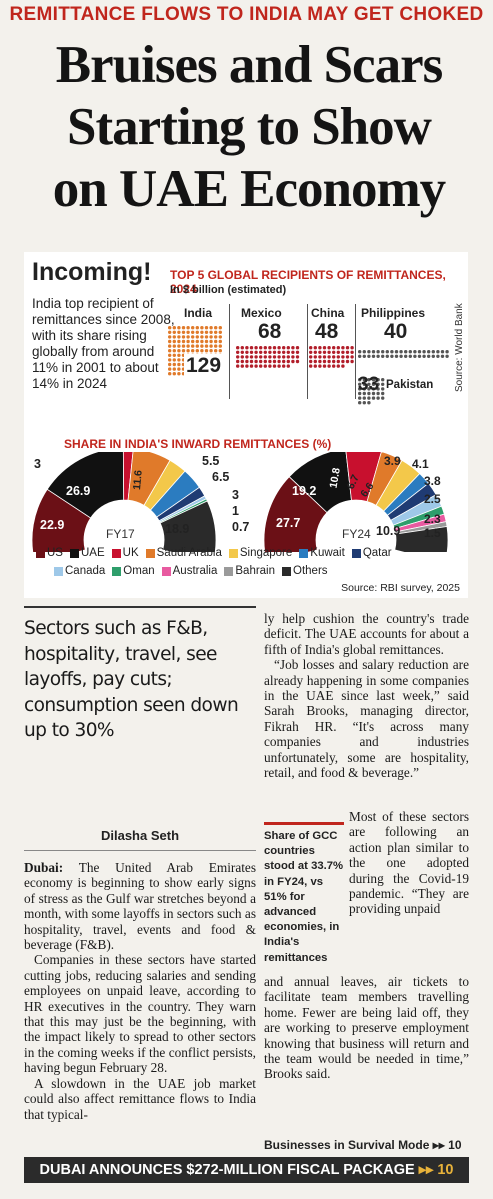  What do you see at coordinates (266, 553) in the screenshot?
I see `legend-label: Singapore` at bounding box center [266, 553].